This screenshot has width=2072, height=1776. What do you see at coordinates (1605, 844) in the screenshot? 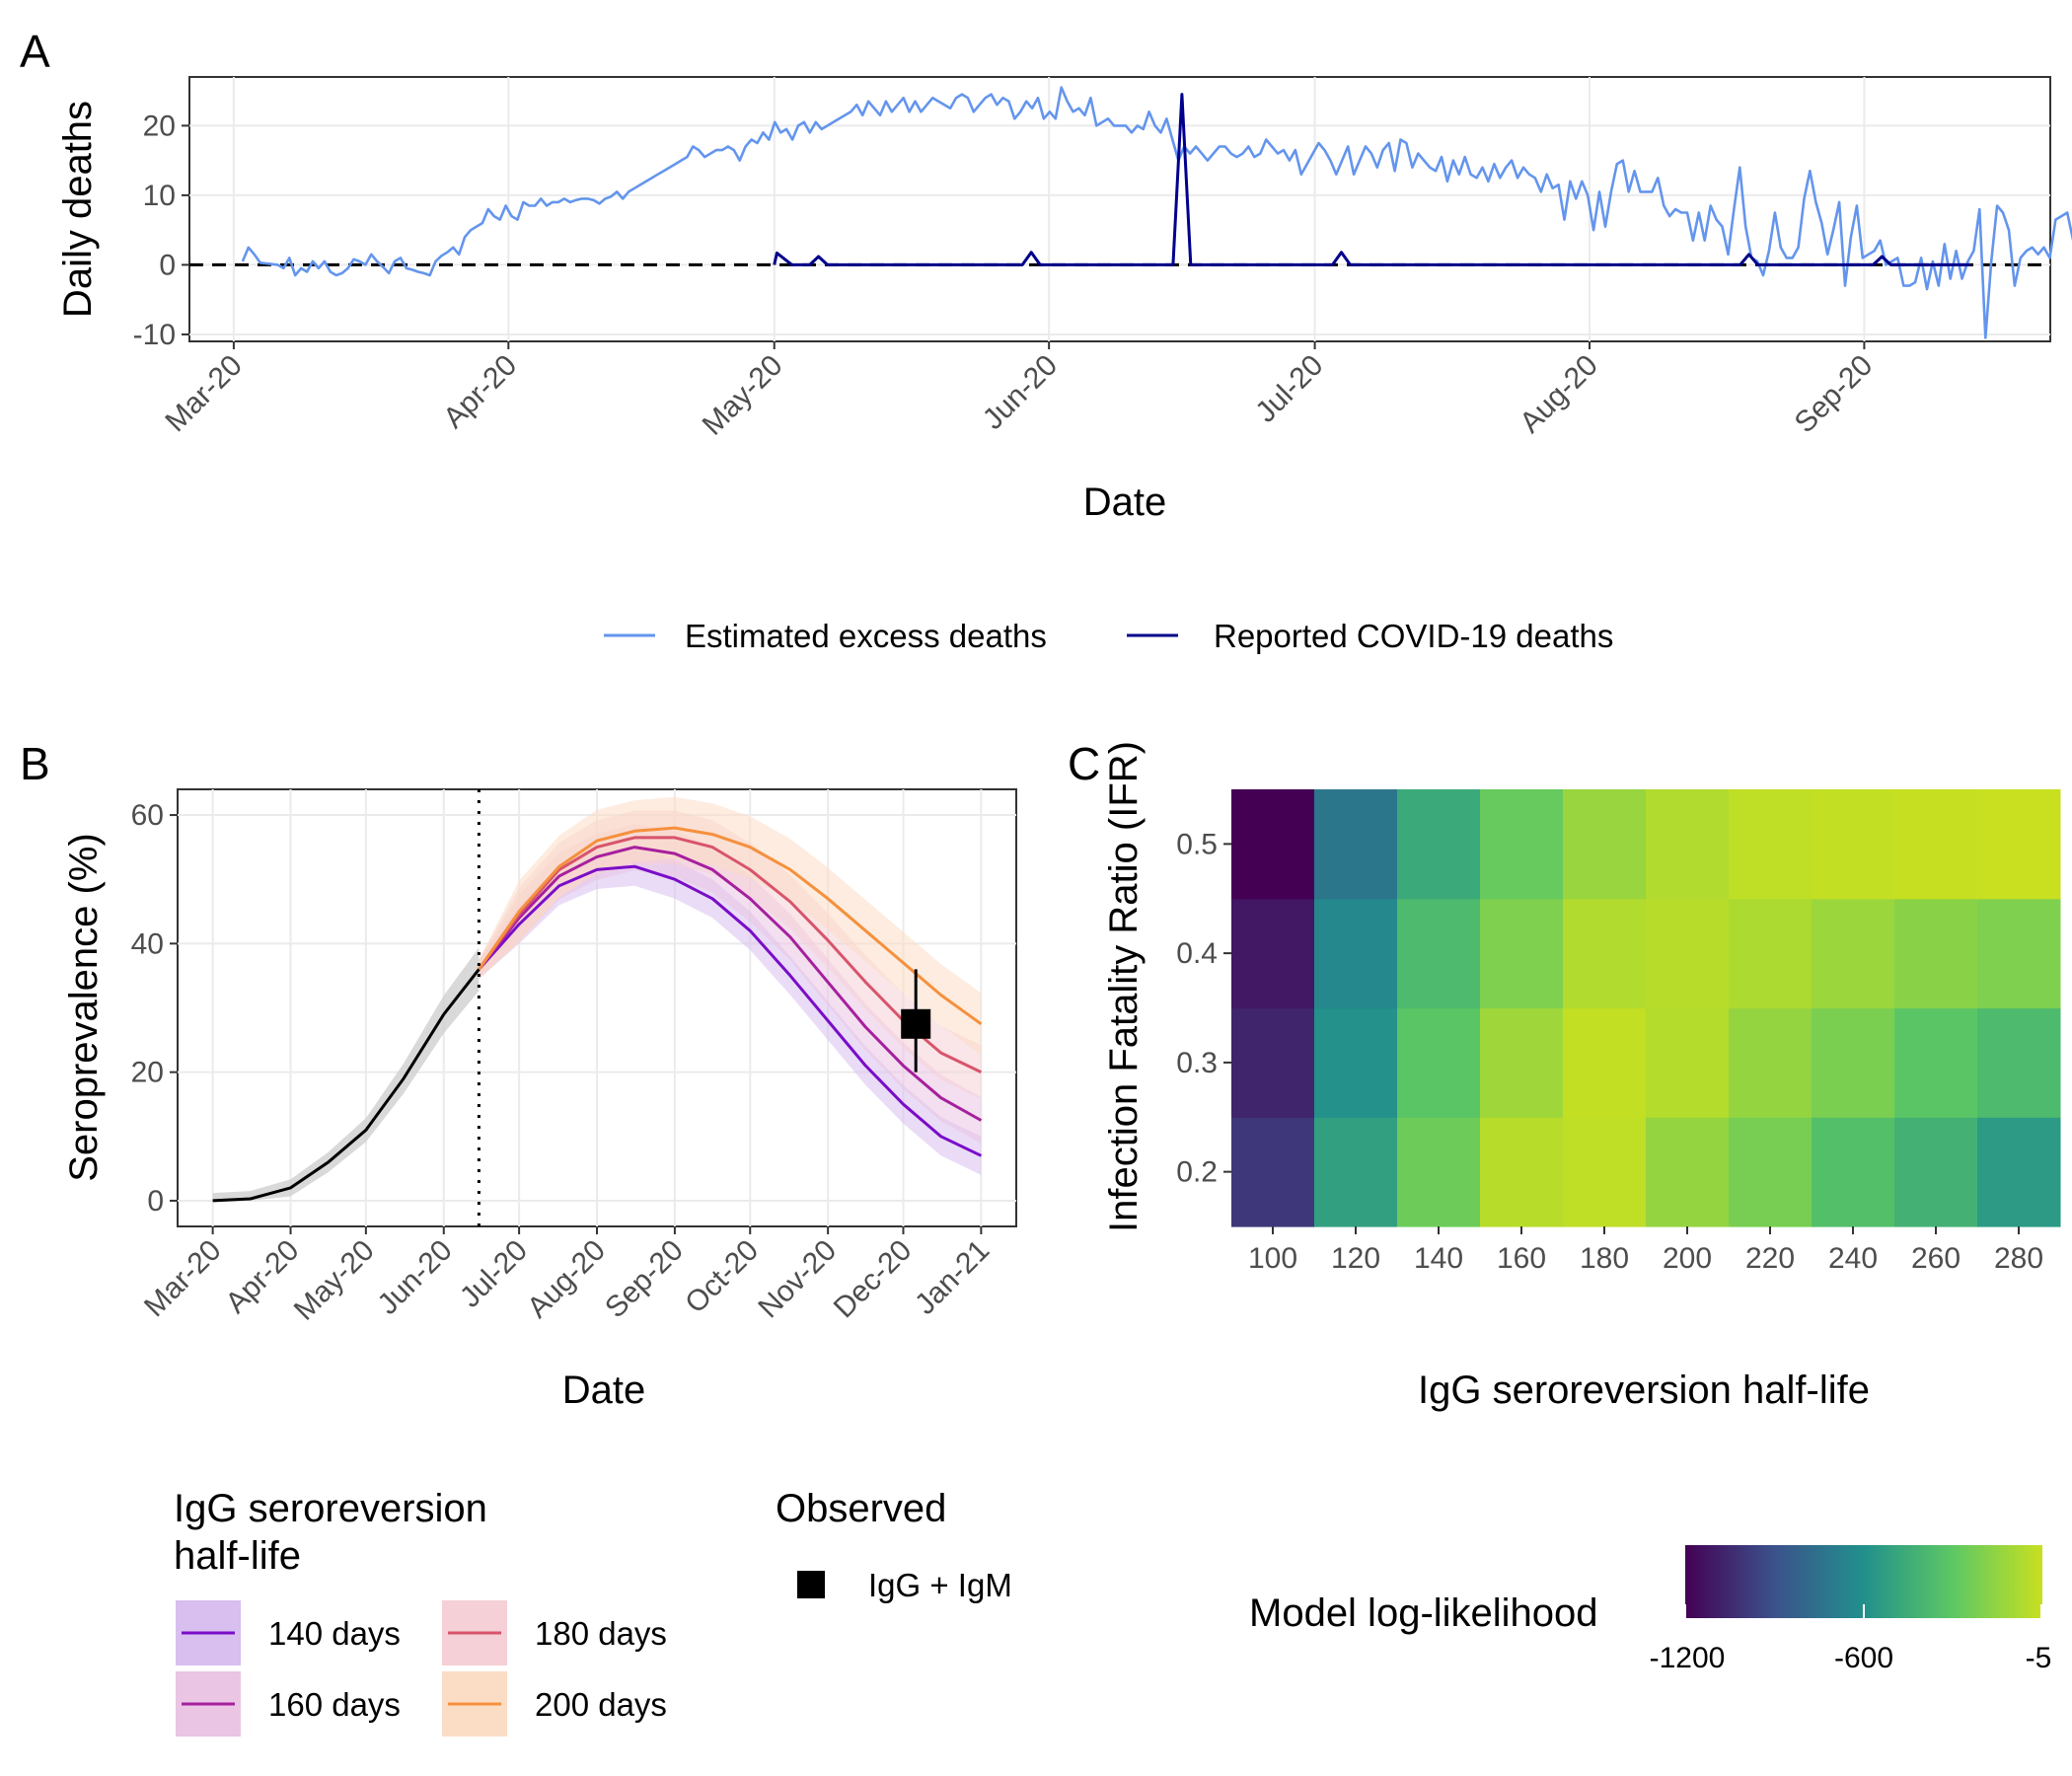
I see `heatmap-cell-0.5-180` at bounding box center [1605, 844].